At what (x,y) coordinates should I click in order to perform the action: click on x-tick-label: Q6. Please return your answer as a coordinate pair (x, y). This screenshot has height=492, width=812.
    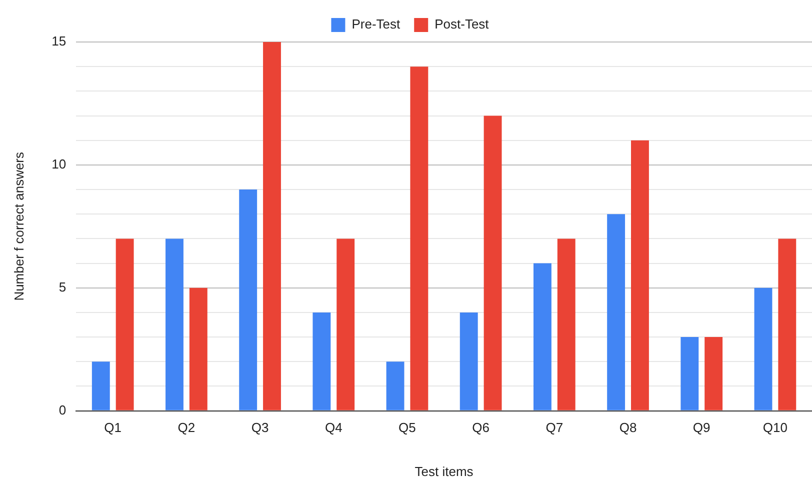
    Looking at the image, I should click on (481, 428).